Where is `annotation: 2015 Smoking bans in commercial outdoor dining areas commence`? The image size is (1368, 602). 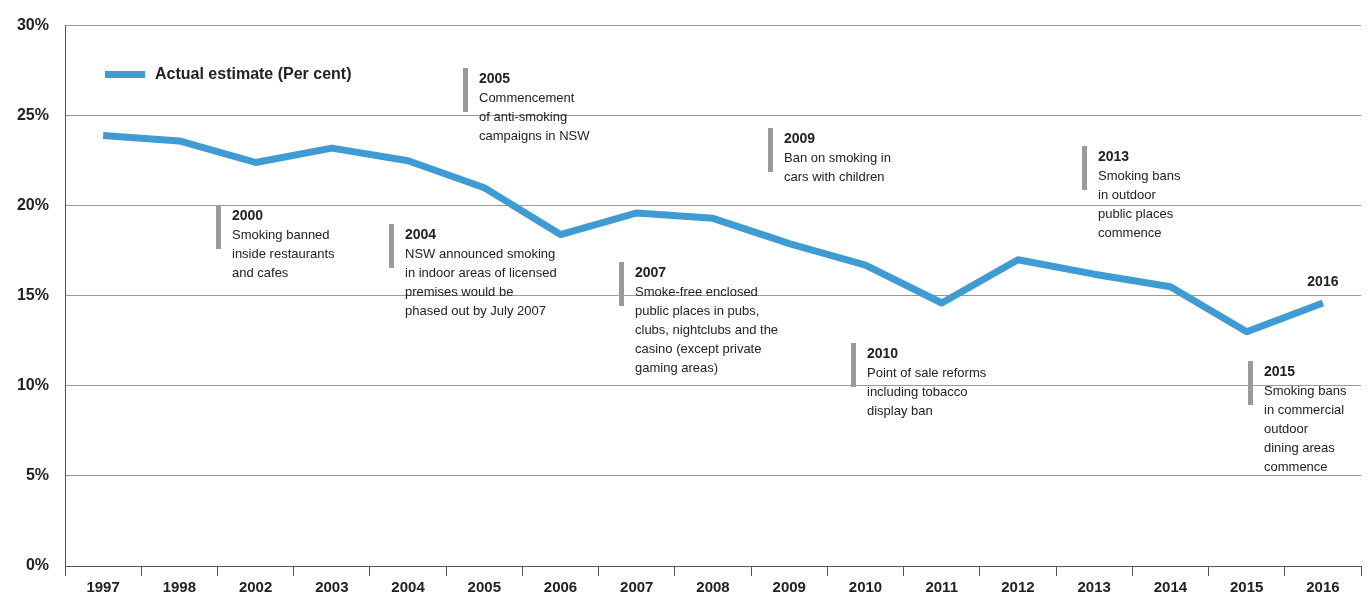
annotation: 2015 Smoking bans in commercial outdoor dining areas commence is located at coordinates (1305, 418).